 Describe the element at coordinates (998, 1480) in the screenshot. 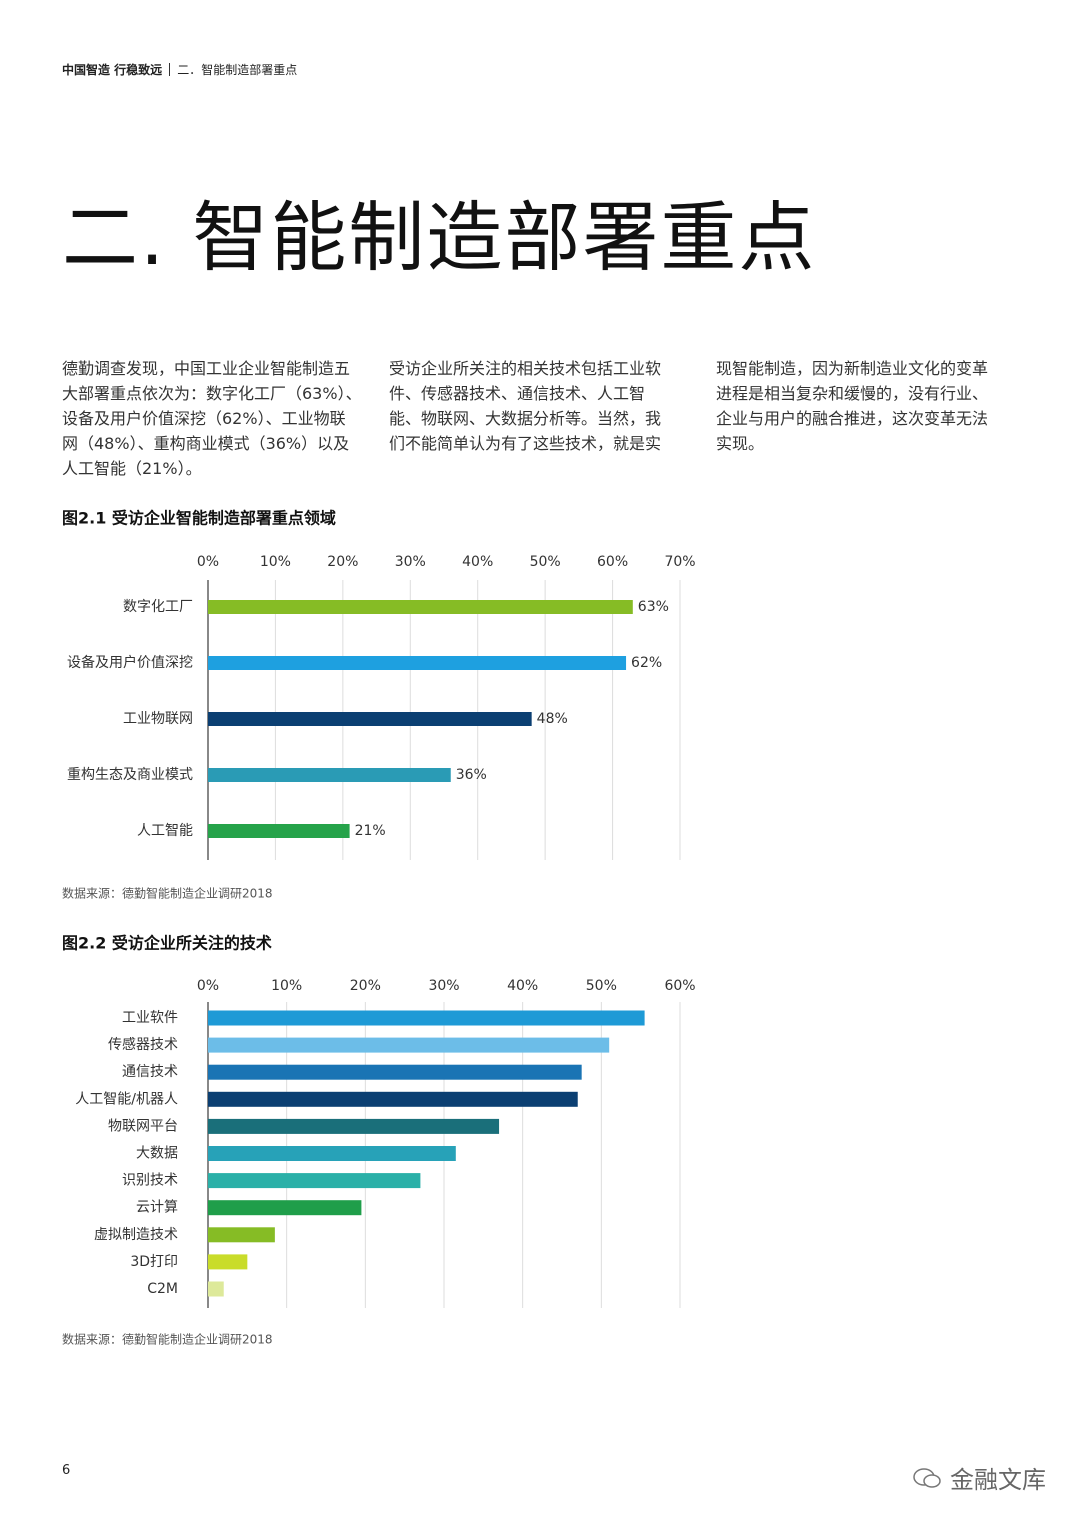

I see `watermark-text: 金融文库` at that location.